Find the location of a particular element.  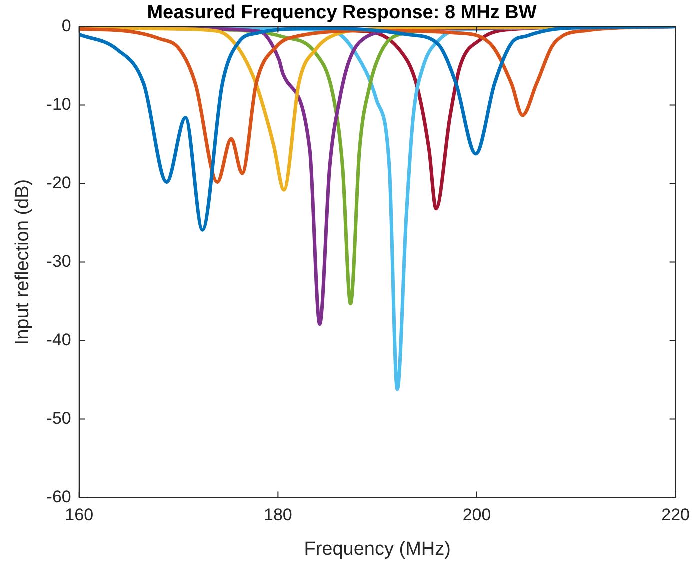

y-tick-label: -10 is located at coordinates (59, 104).